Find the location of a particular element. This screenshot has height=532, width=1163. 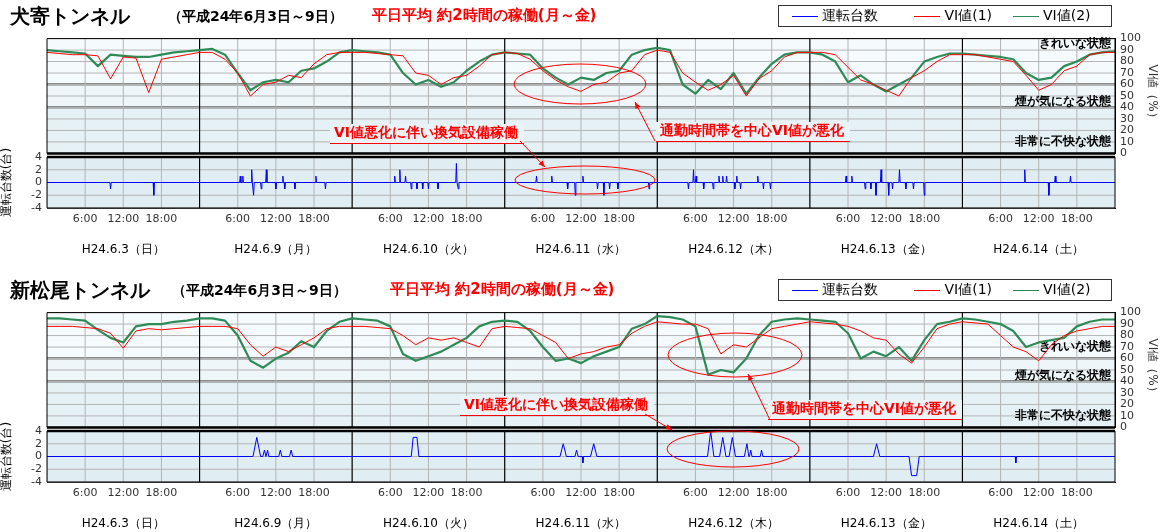

legend-label: VI値(1) is located at coordinates (968, 290).